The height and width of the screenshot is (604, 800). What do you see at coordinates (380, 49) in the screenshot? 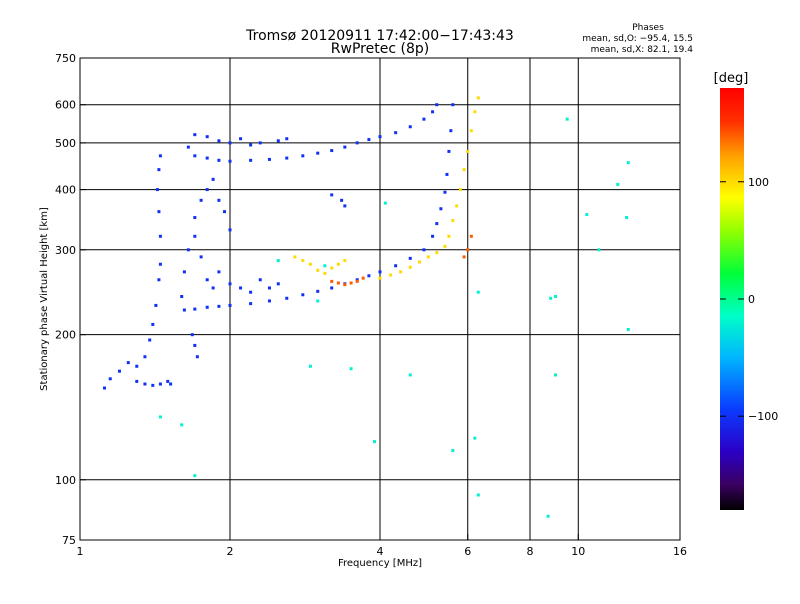
I see `chart-subtitle: RwPretec (8p)` at bounding box center [380, 49].